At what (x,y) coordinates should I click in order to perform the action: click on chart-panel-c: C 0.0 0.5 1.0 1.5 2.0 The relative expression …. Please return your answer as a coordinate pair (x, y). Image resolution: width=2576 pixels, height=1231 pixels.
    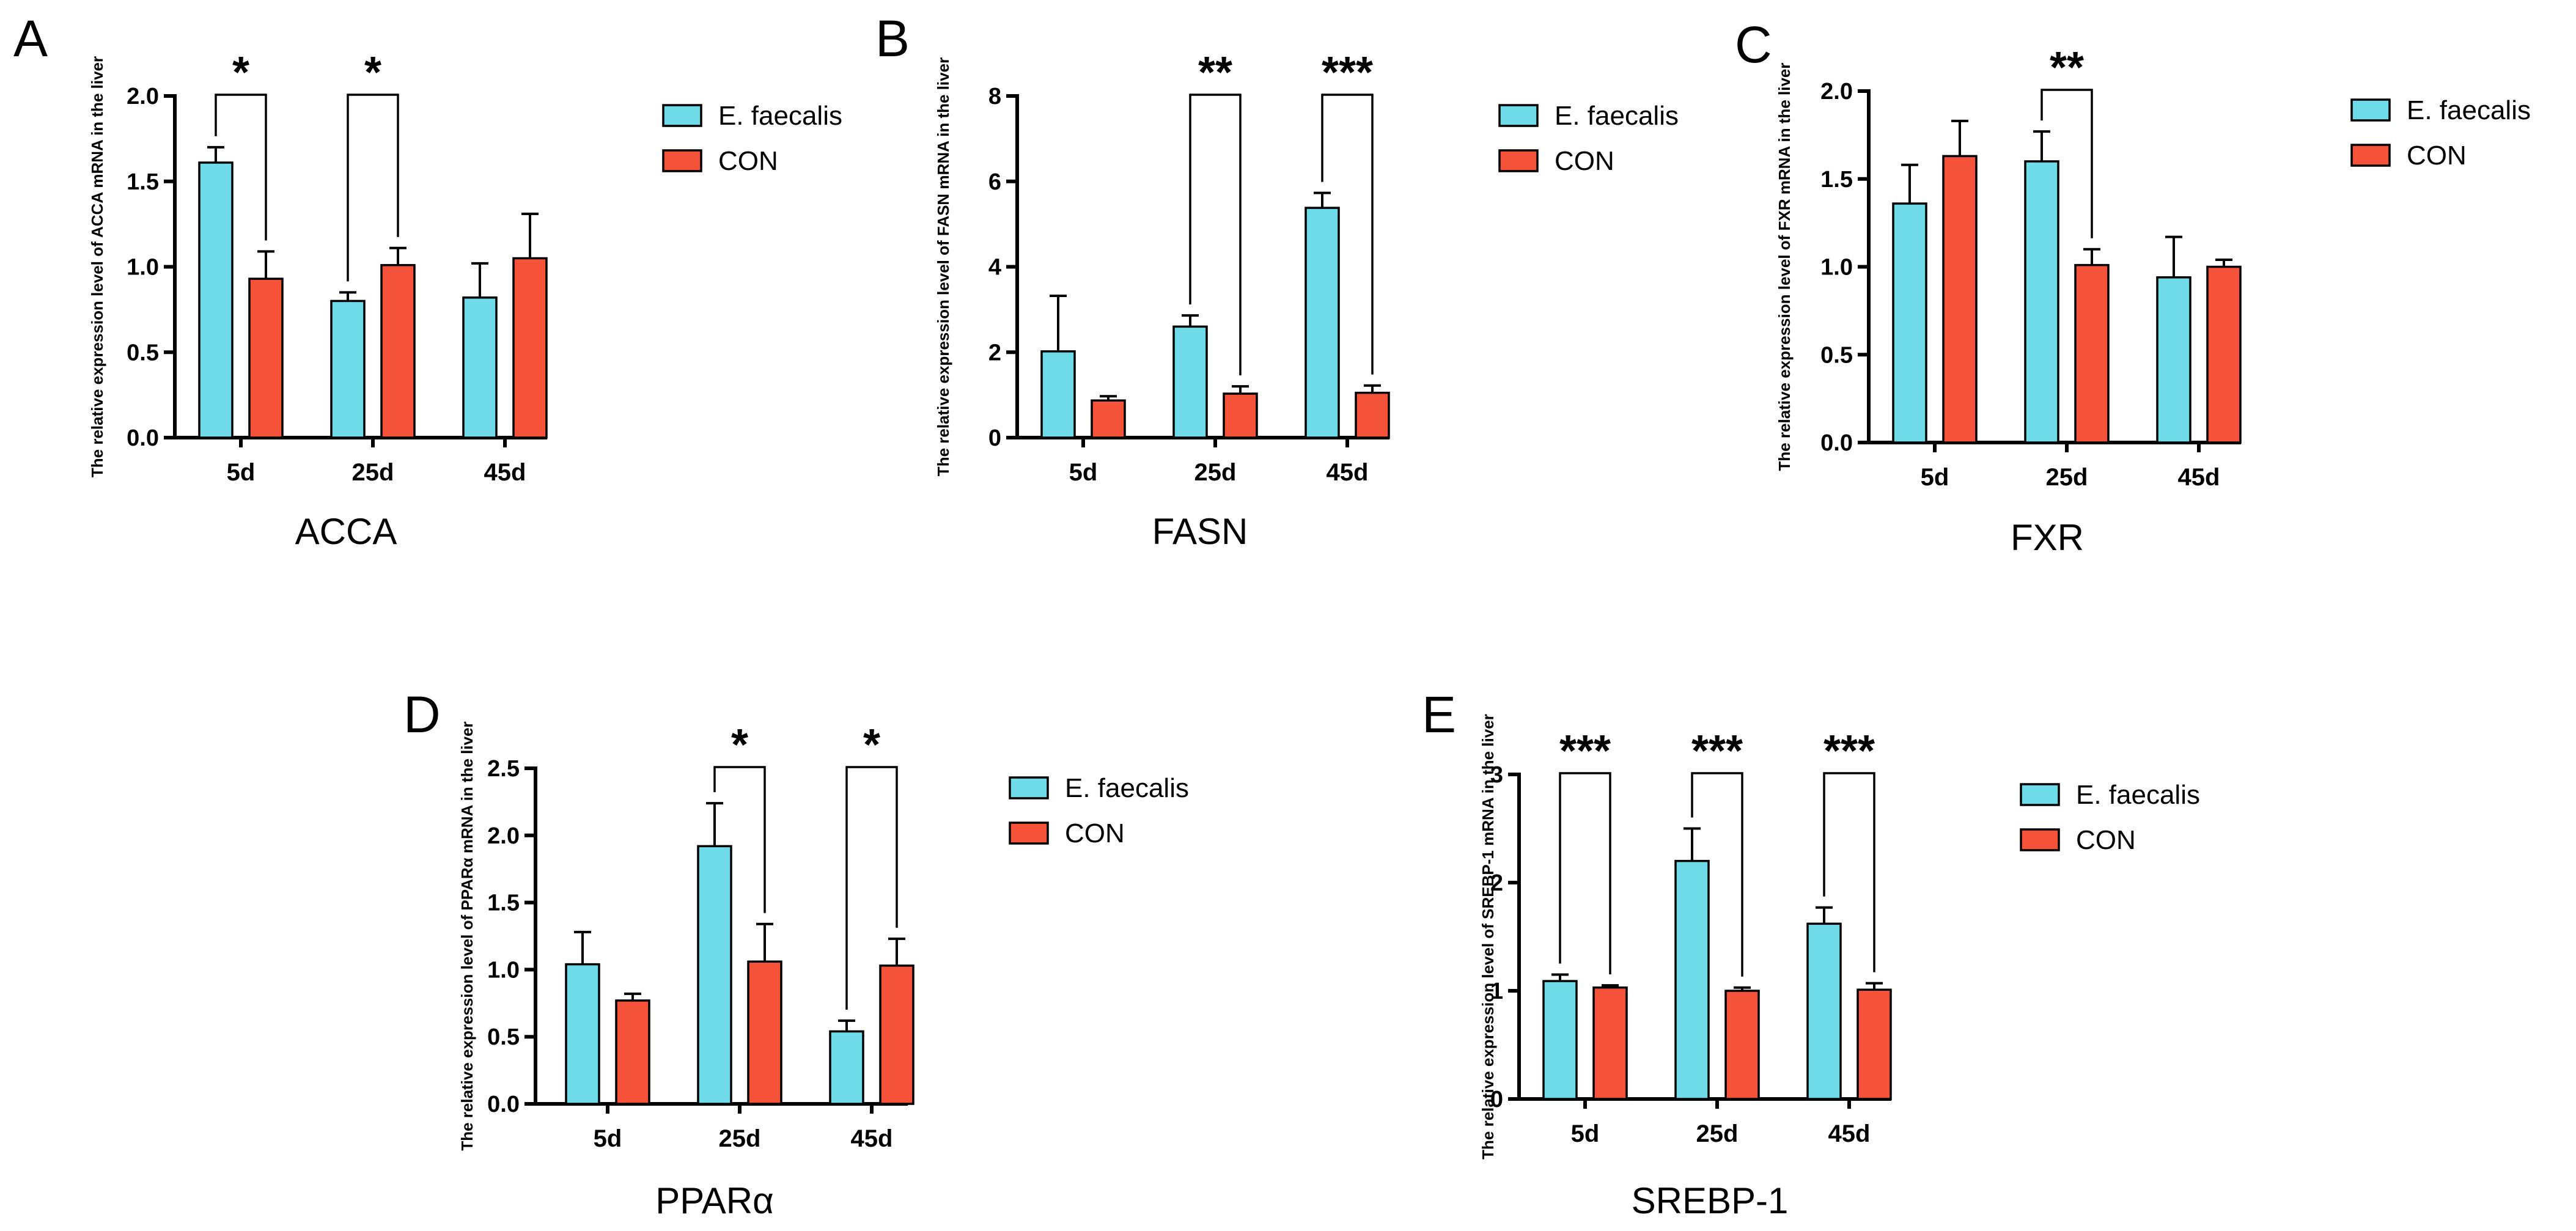
    Looking at the image, I should click on (2133, 287).